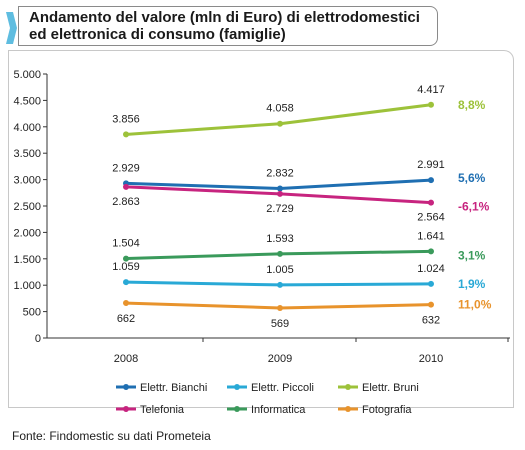 This screenshot has width=525, height=450. Describe the element at coordinates (280, 209) in the screenshot. I see `data-label: 2.729` at that location.